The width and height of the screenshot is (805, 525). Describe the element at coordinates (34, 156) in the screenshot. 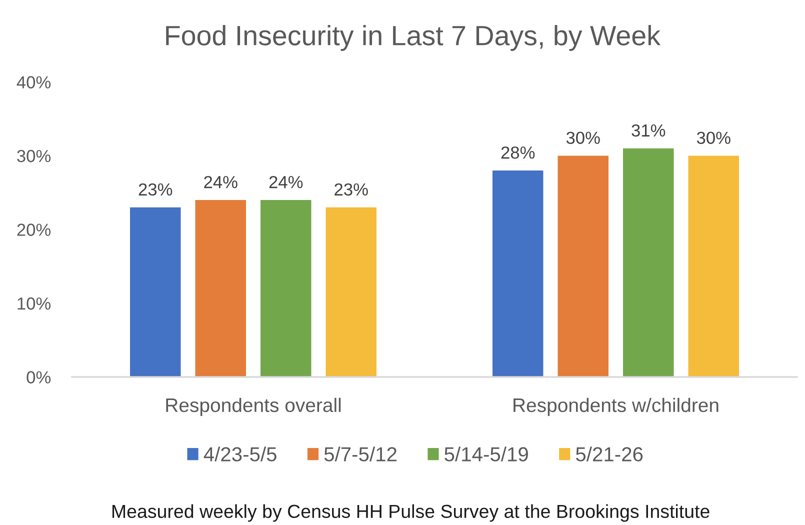

I see `y-tick-label: 30%` at that location.